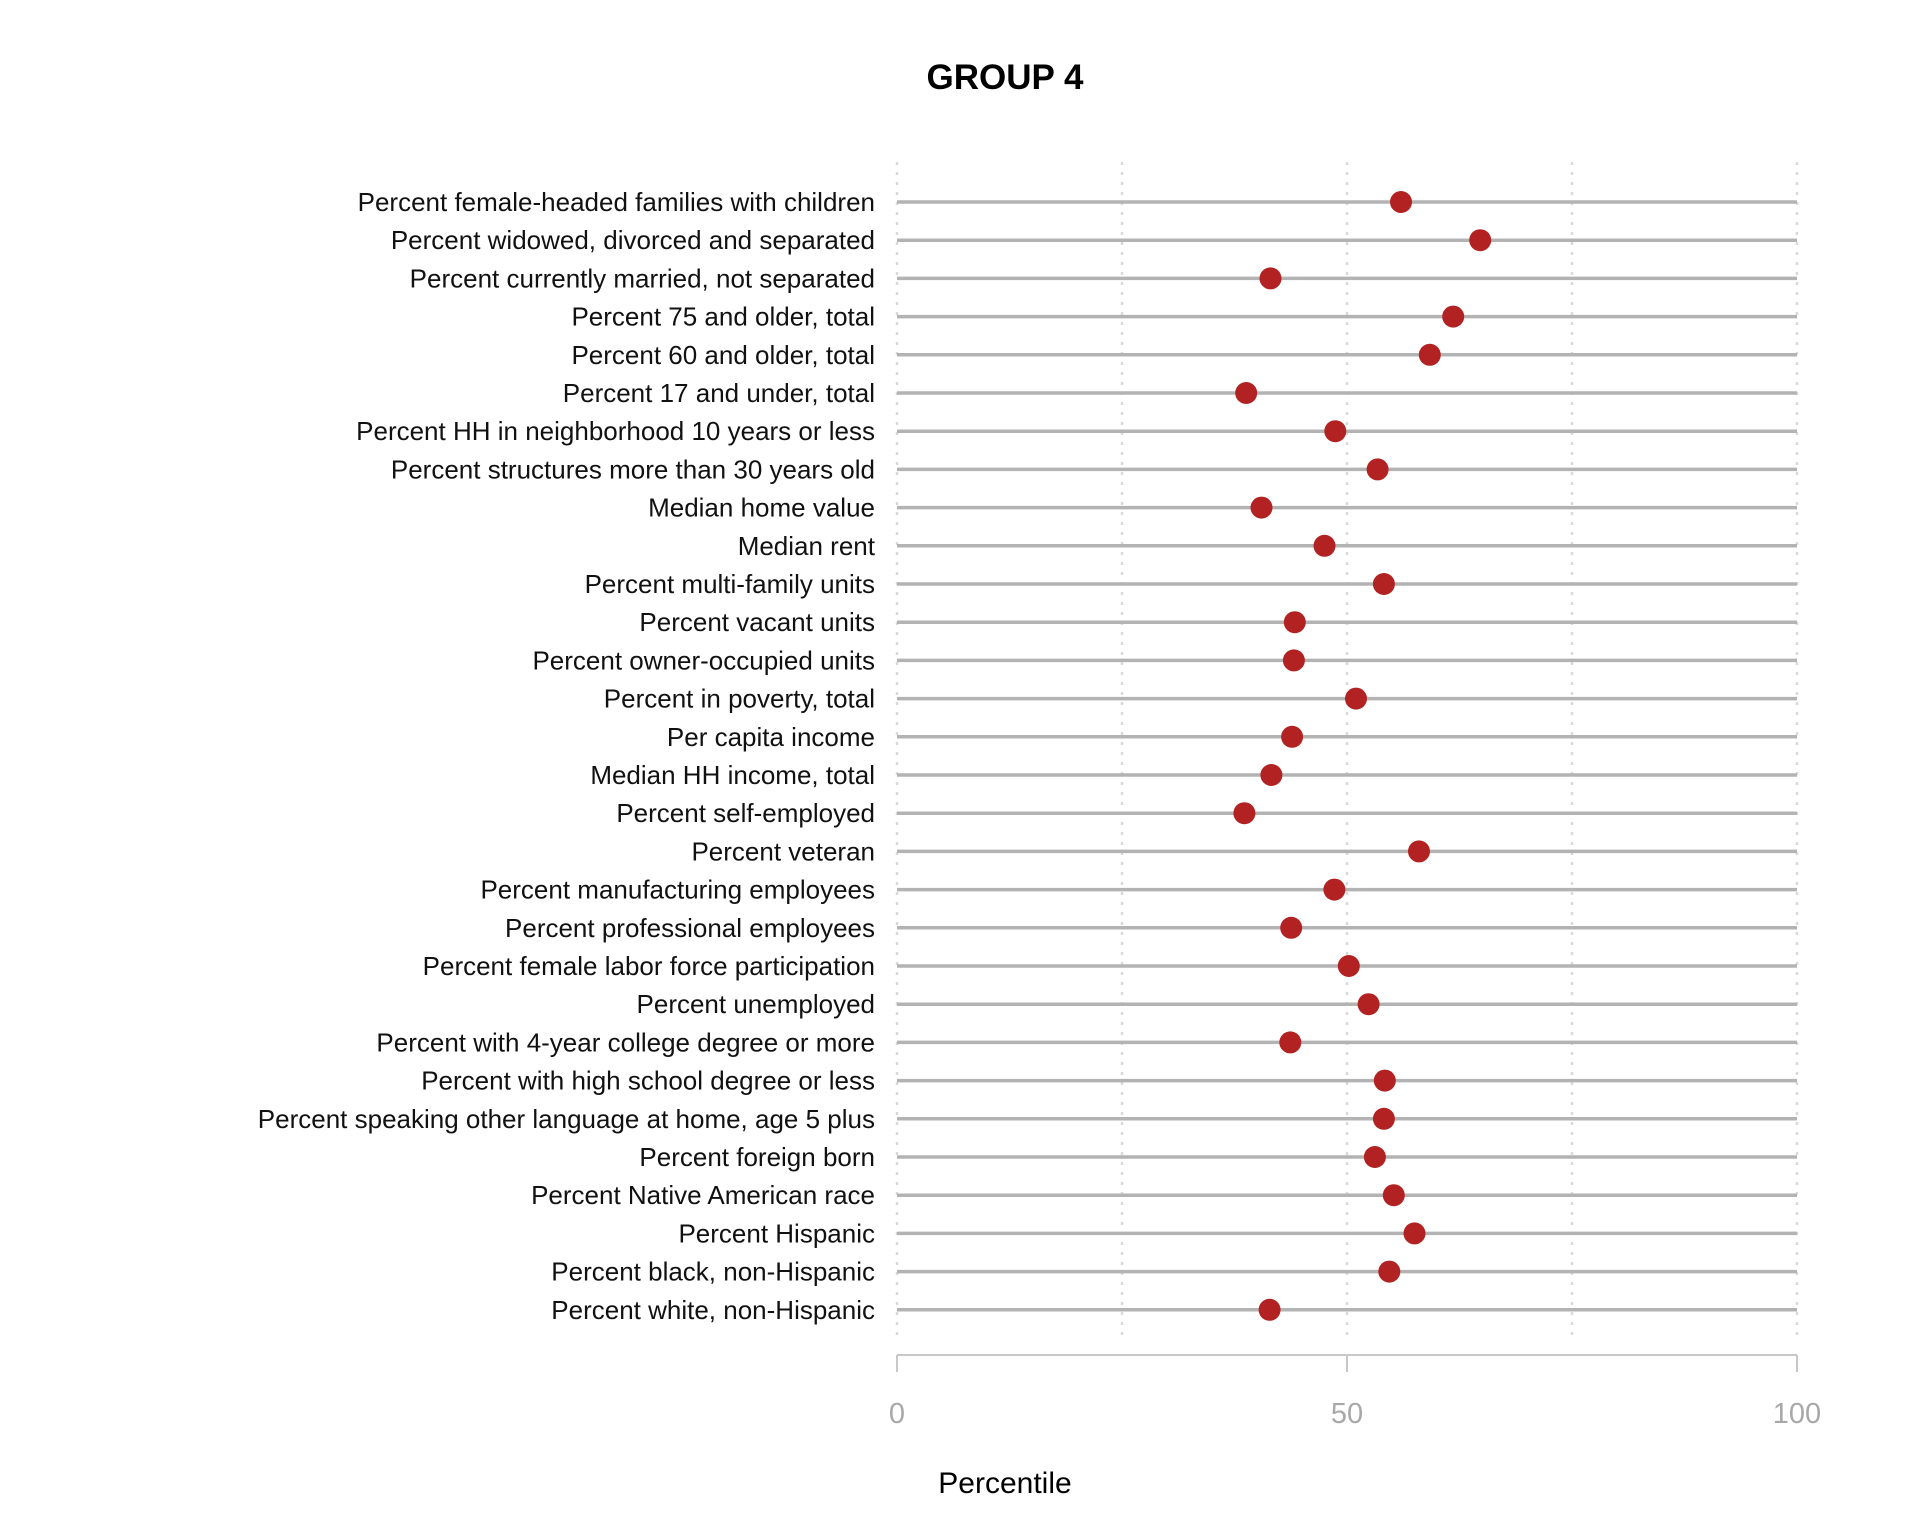 This screenshot has width=1920, height=1536. Describe the element at coordinates (897, 1414) in the screenshot. I see `x-tick-label: 0` at that location.